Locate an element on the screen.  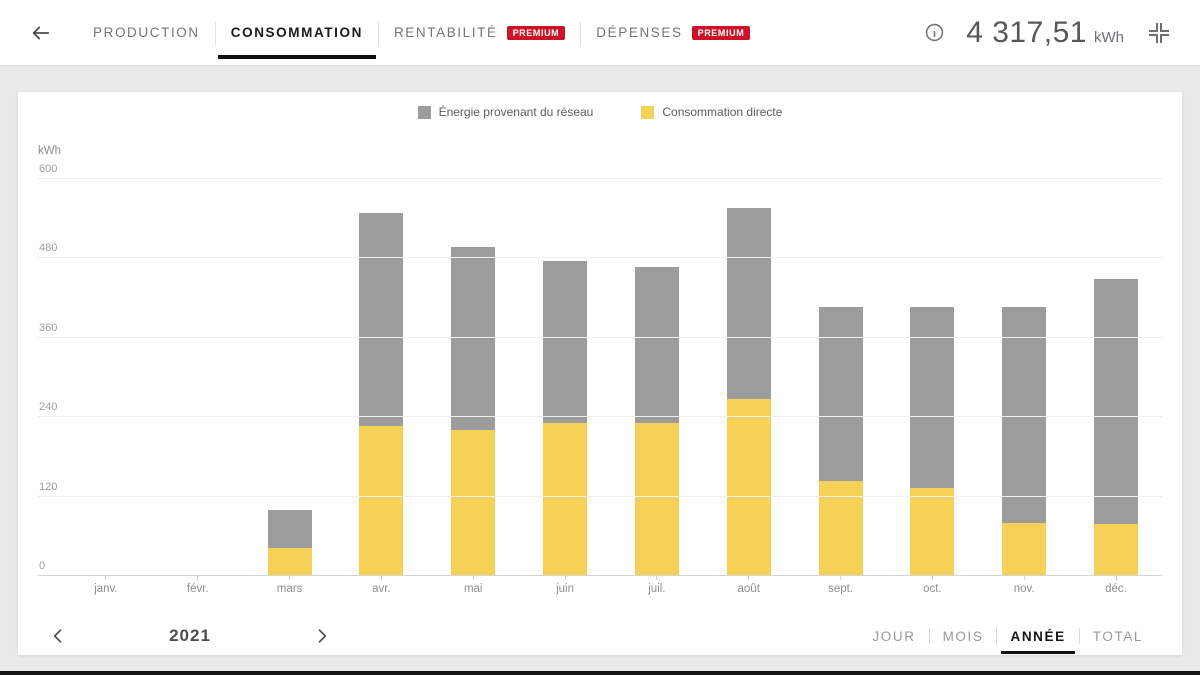
bar-slot-juil is located at coordinates (657, 377).